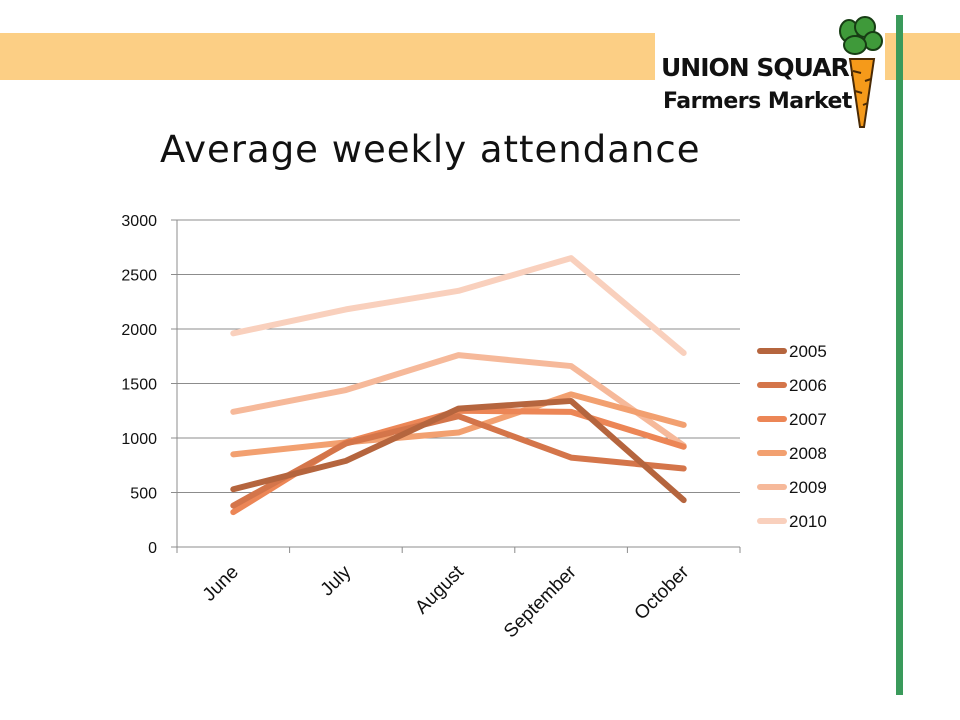 This screenshot has width=960, height=720. Describe the element at coordinates (808, 385) in the screenshot. I see `legend-label-2006: 2006` at that location.